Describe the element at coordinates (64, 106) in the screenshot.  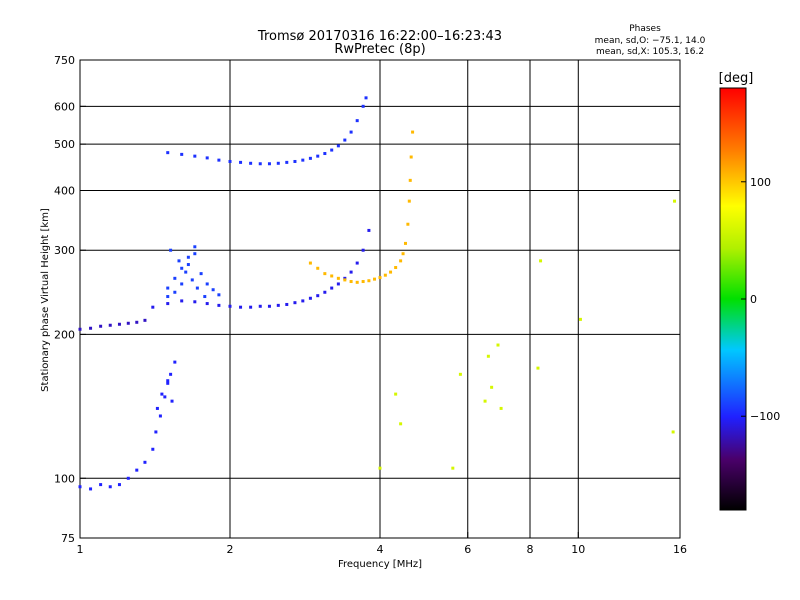
I see `y-tick-label: 600` at that location.